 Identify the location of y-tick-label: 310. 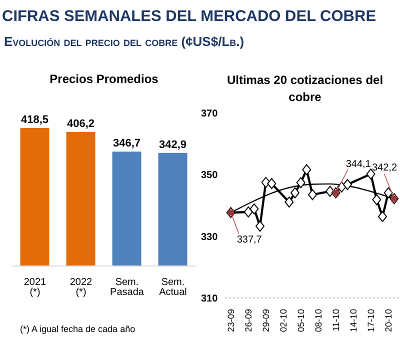
(209, 299).